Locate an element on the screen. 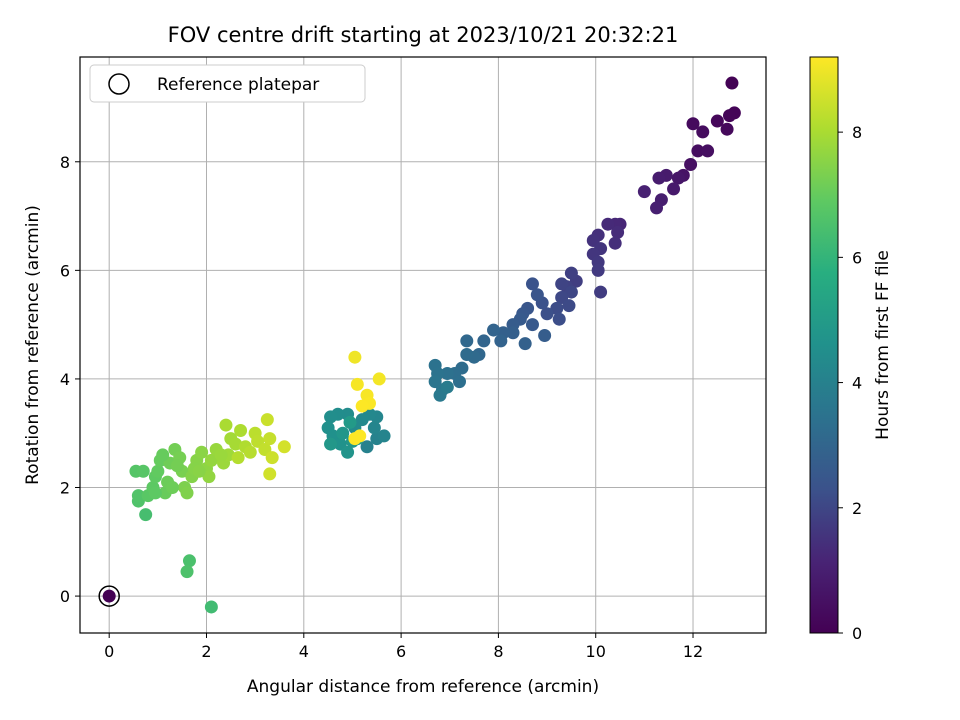 The width and height of the screenshot is (960, 720). y-axis-label: Rotation from reference (arcmin) is located at coordinates (33, 345).